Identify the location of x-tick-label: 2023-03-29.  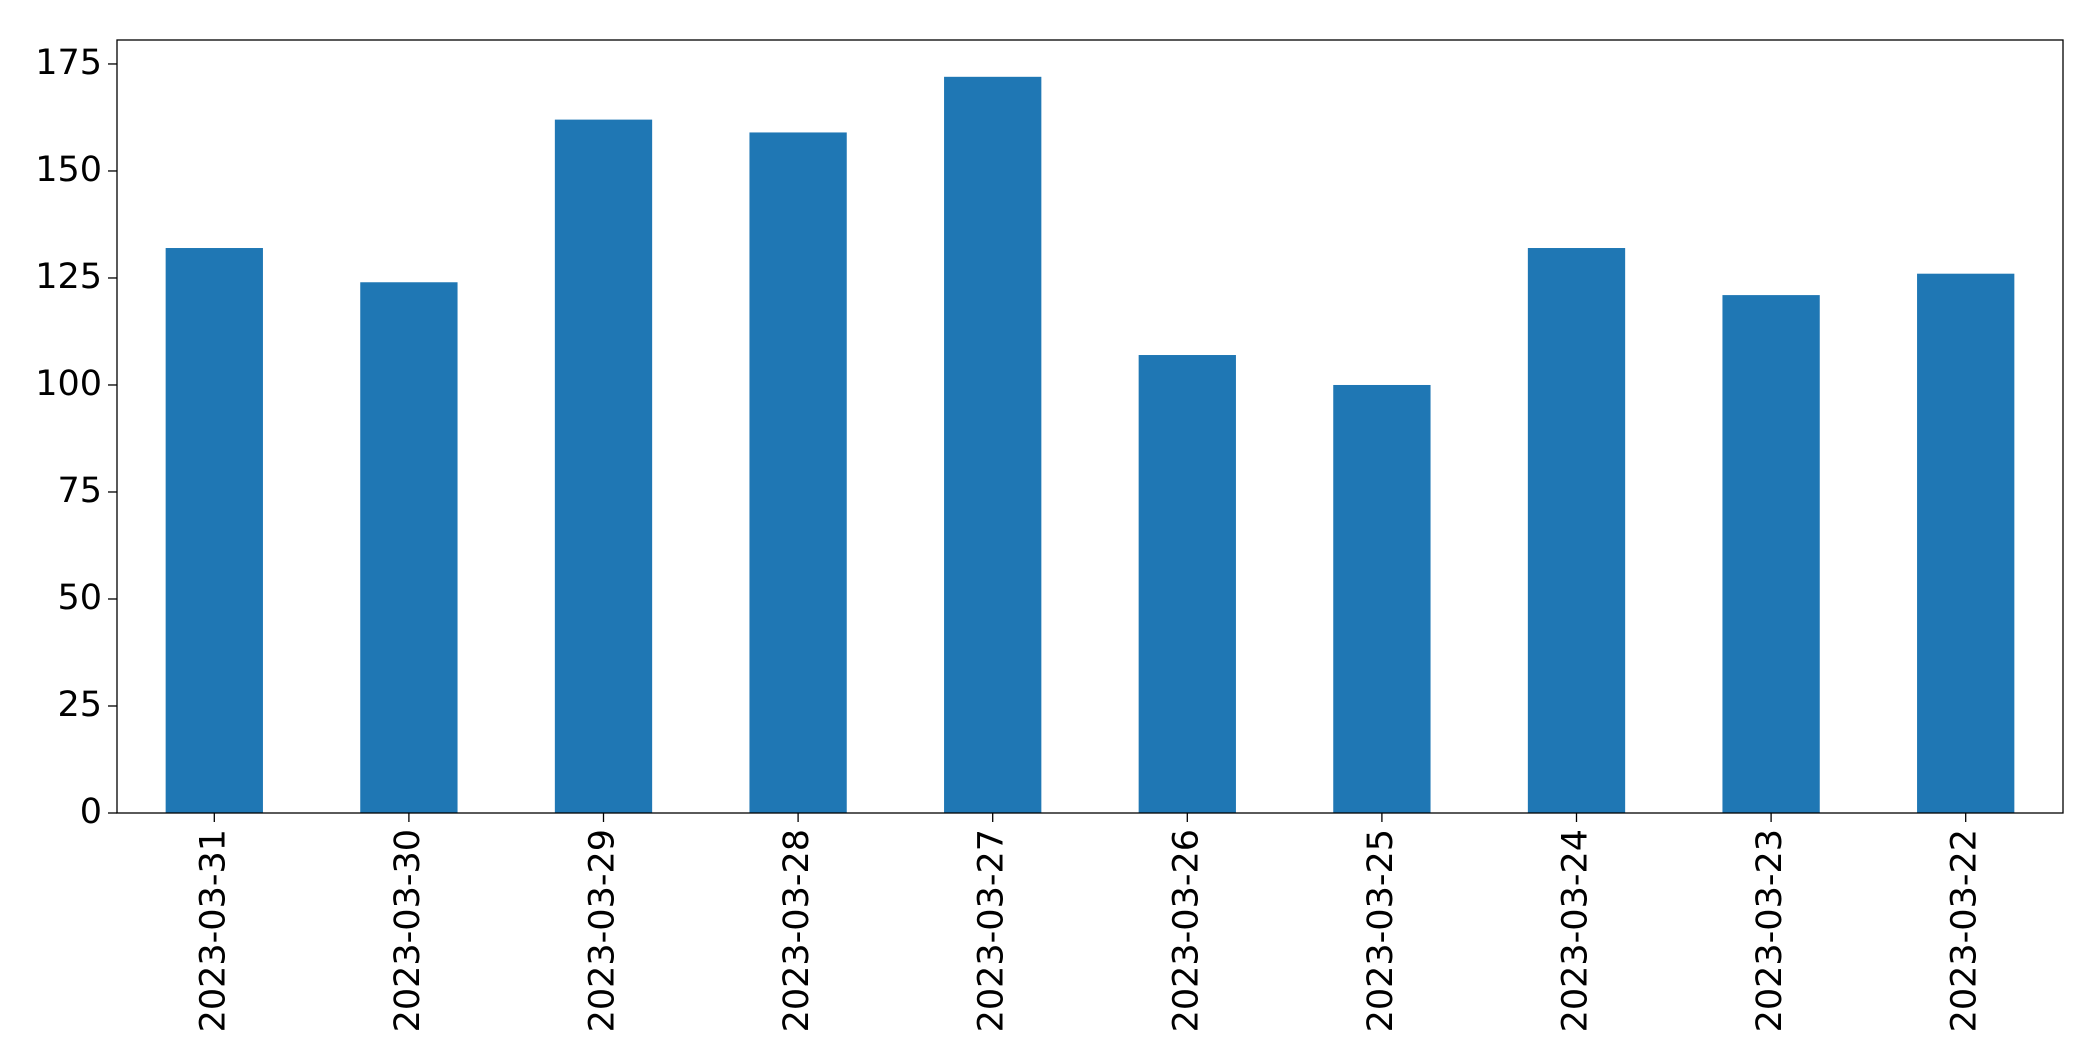
(603, 930).